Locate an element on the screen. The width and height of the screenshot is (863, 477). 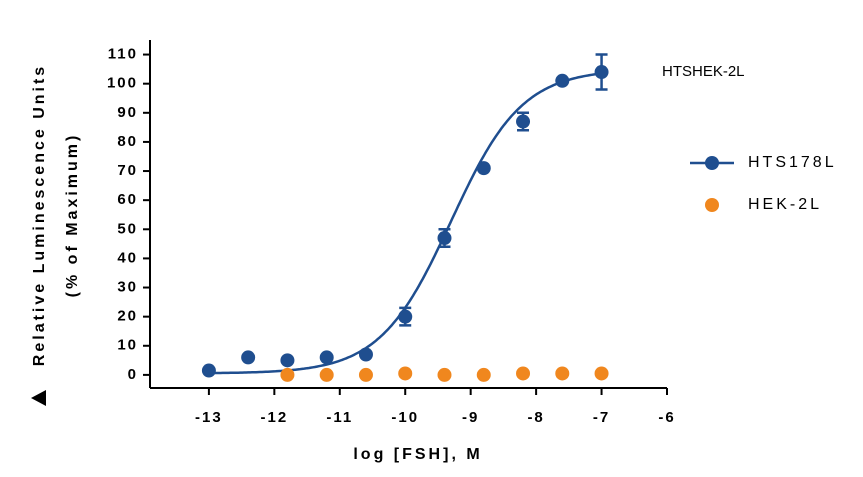
x-tick-label: -6 is located at coordinates (666, 417).